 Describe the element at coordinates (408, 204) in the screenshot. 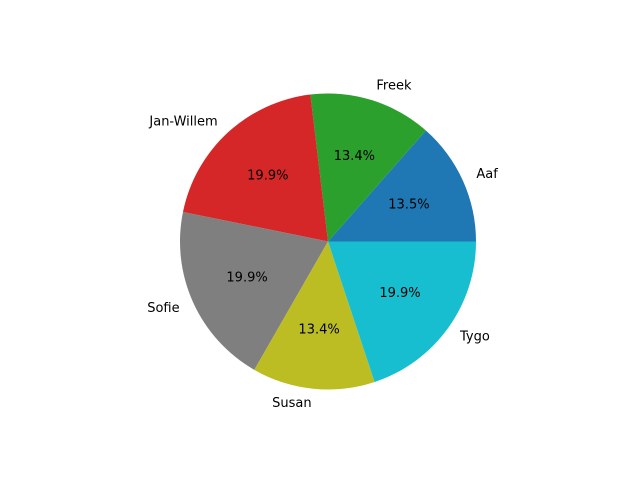

I see `slice-percentage: 13.5%` at that location.